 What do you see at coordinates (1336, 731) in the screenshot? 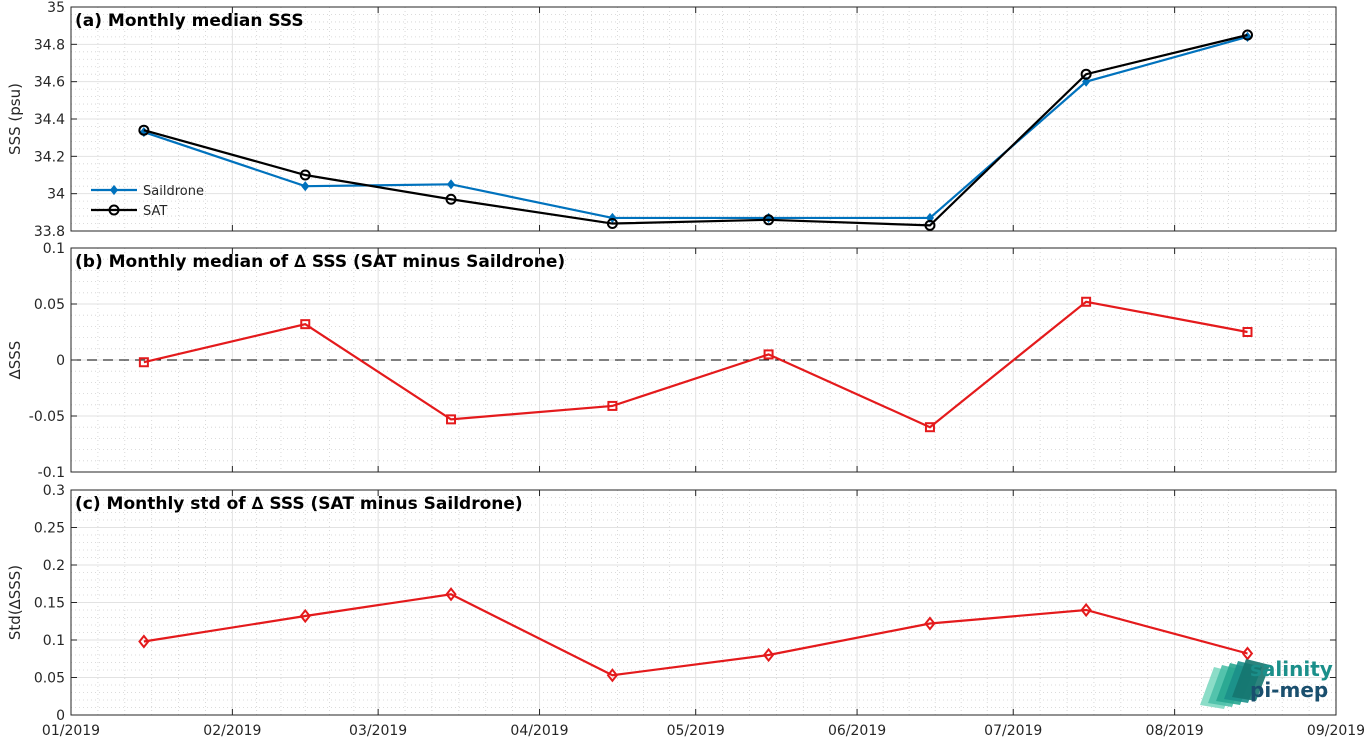
I see `x-tick-label: 09/2019` at bounding box center [1336, 731].